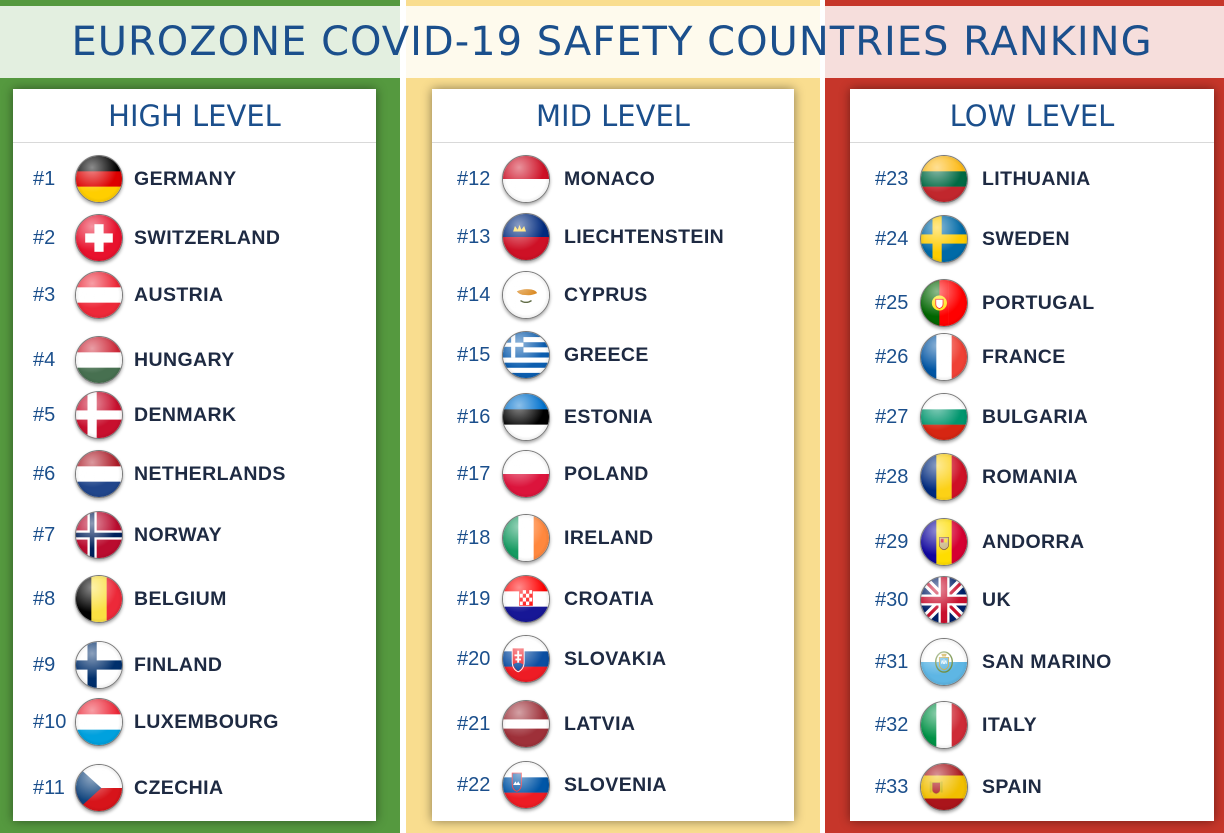  I want to click on croatia-flag-icon, so click(526, 599).